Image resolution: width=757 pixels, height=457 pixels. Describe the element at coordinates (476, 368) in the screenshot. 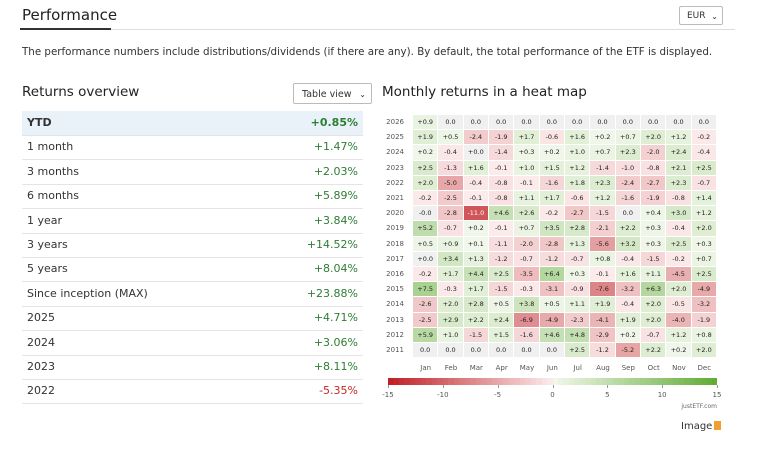

I see `month-label: Mar` at that location.